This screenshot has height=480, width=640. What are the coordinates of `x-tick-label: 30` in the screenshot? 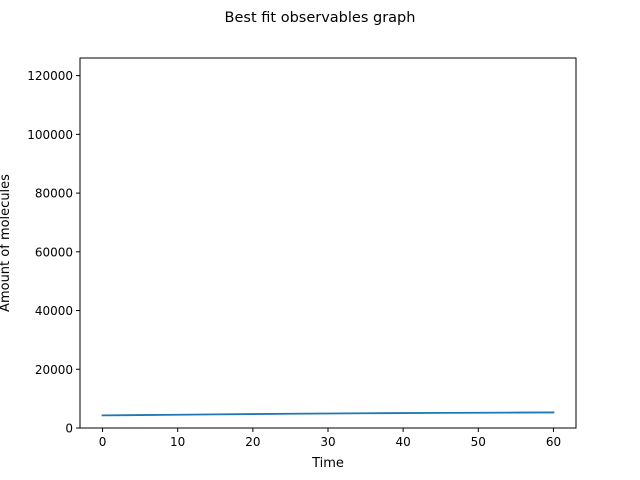 It's located at (327, 442).